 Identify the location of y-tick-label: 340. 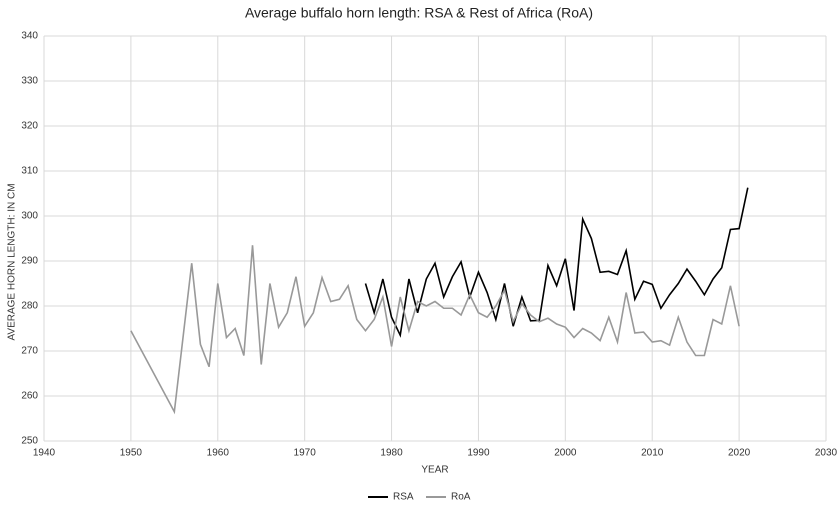
(29, 36).